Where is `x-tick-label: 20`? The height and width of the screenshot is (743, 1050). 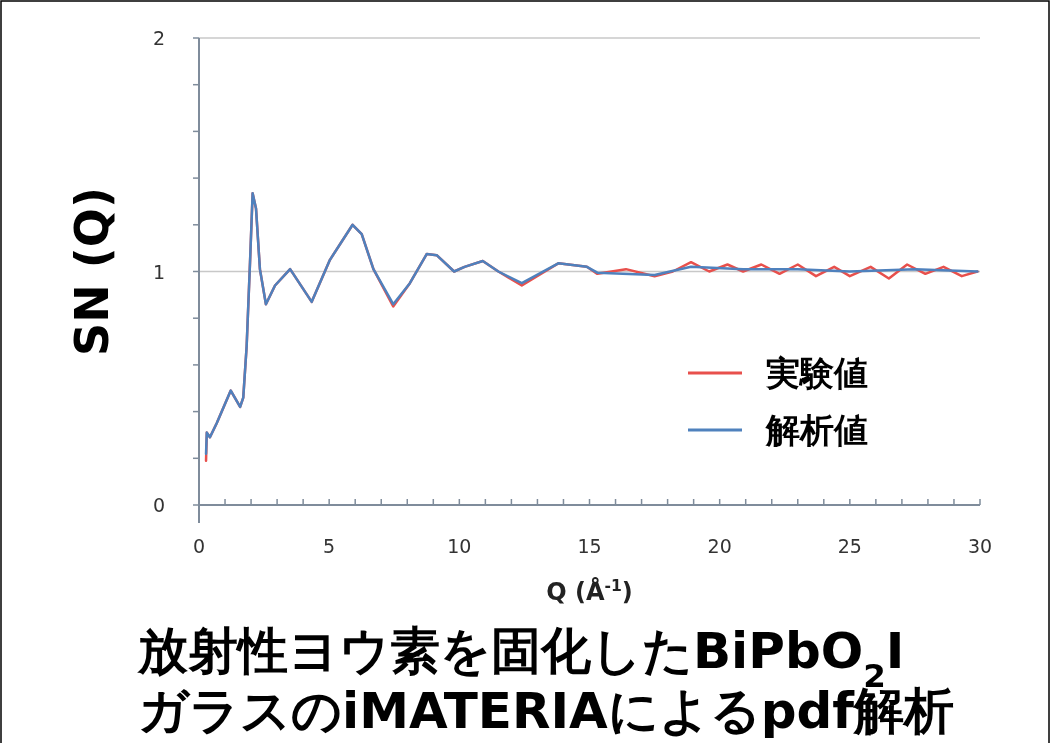 x-tick-label: 20 is located at coordinates (719, 546).